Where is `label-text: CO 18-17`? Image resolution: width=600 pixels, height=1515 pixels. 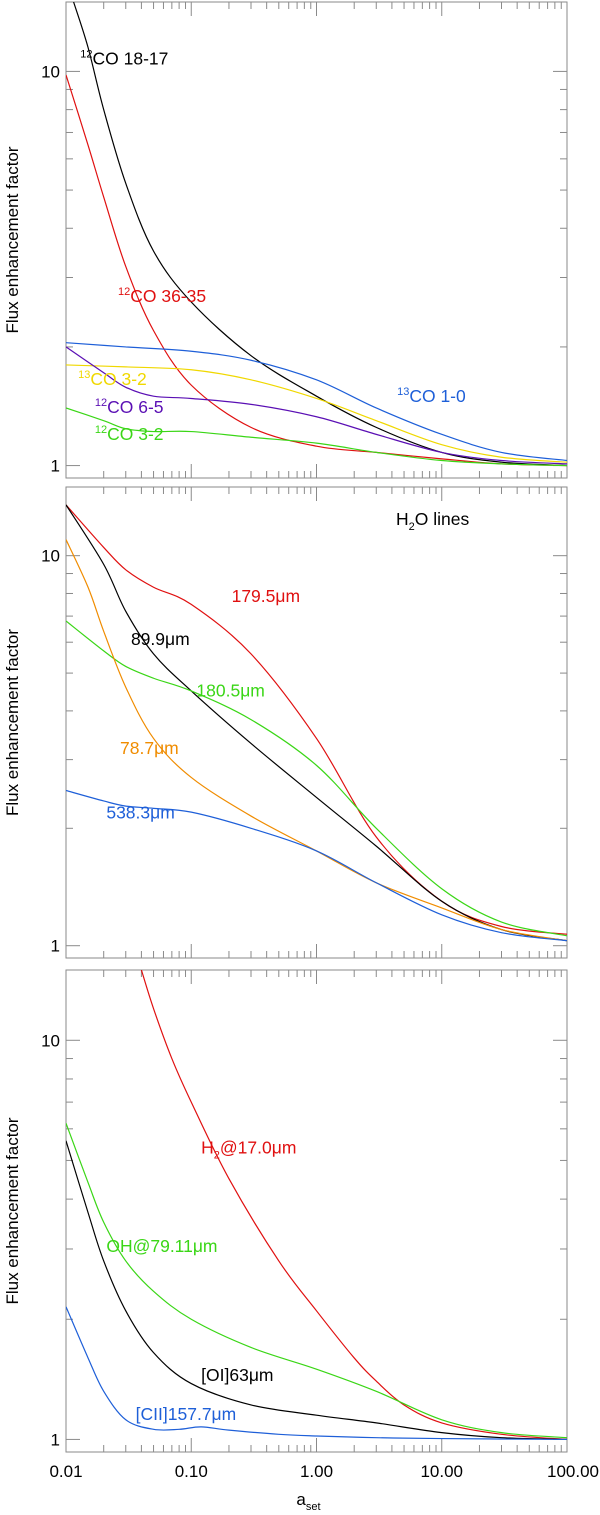 label-text: CO 18-17 is located at coordinates (131, 59).